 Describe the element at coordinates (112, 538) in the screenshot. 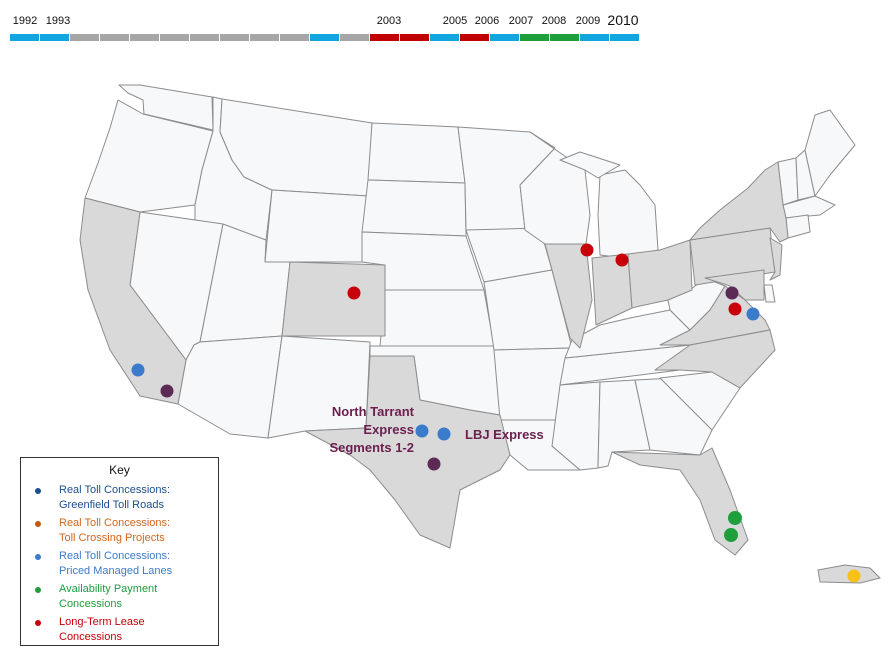

I see `legend-label-line2: Toll Crossing Projects` at that location.